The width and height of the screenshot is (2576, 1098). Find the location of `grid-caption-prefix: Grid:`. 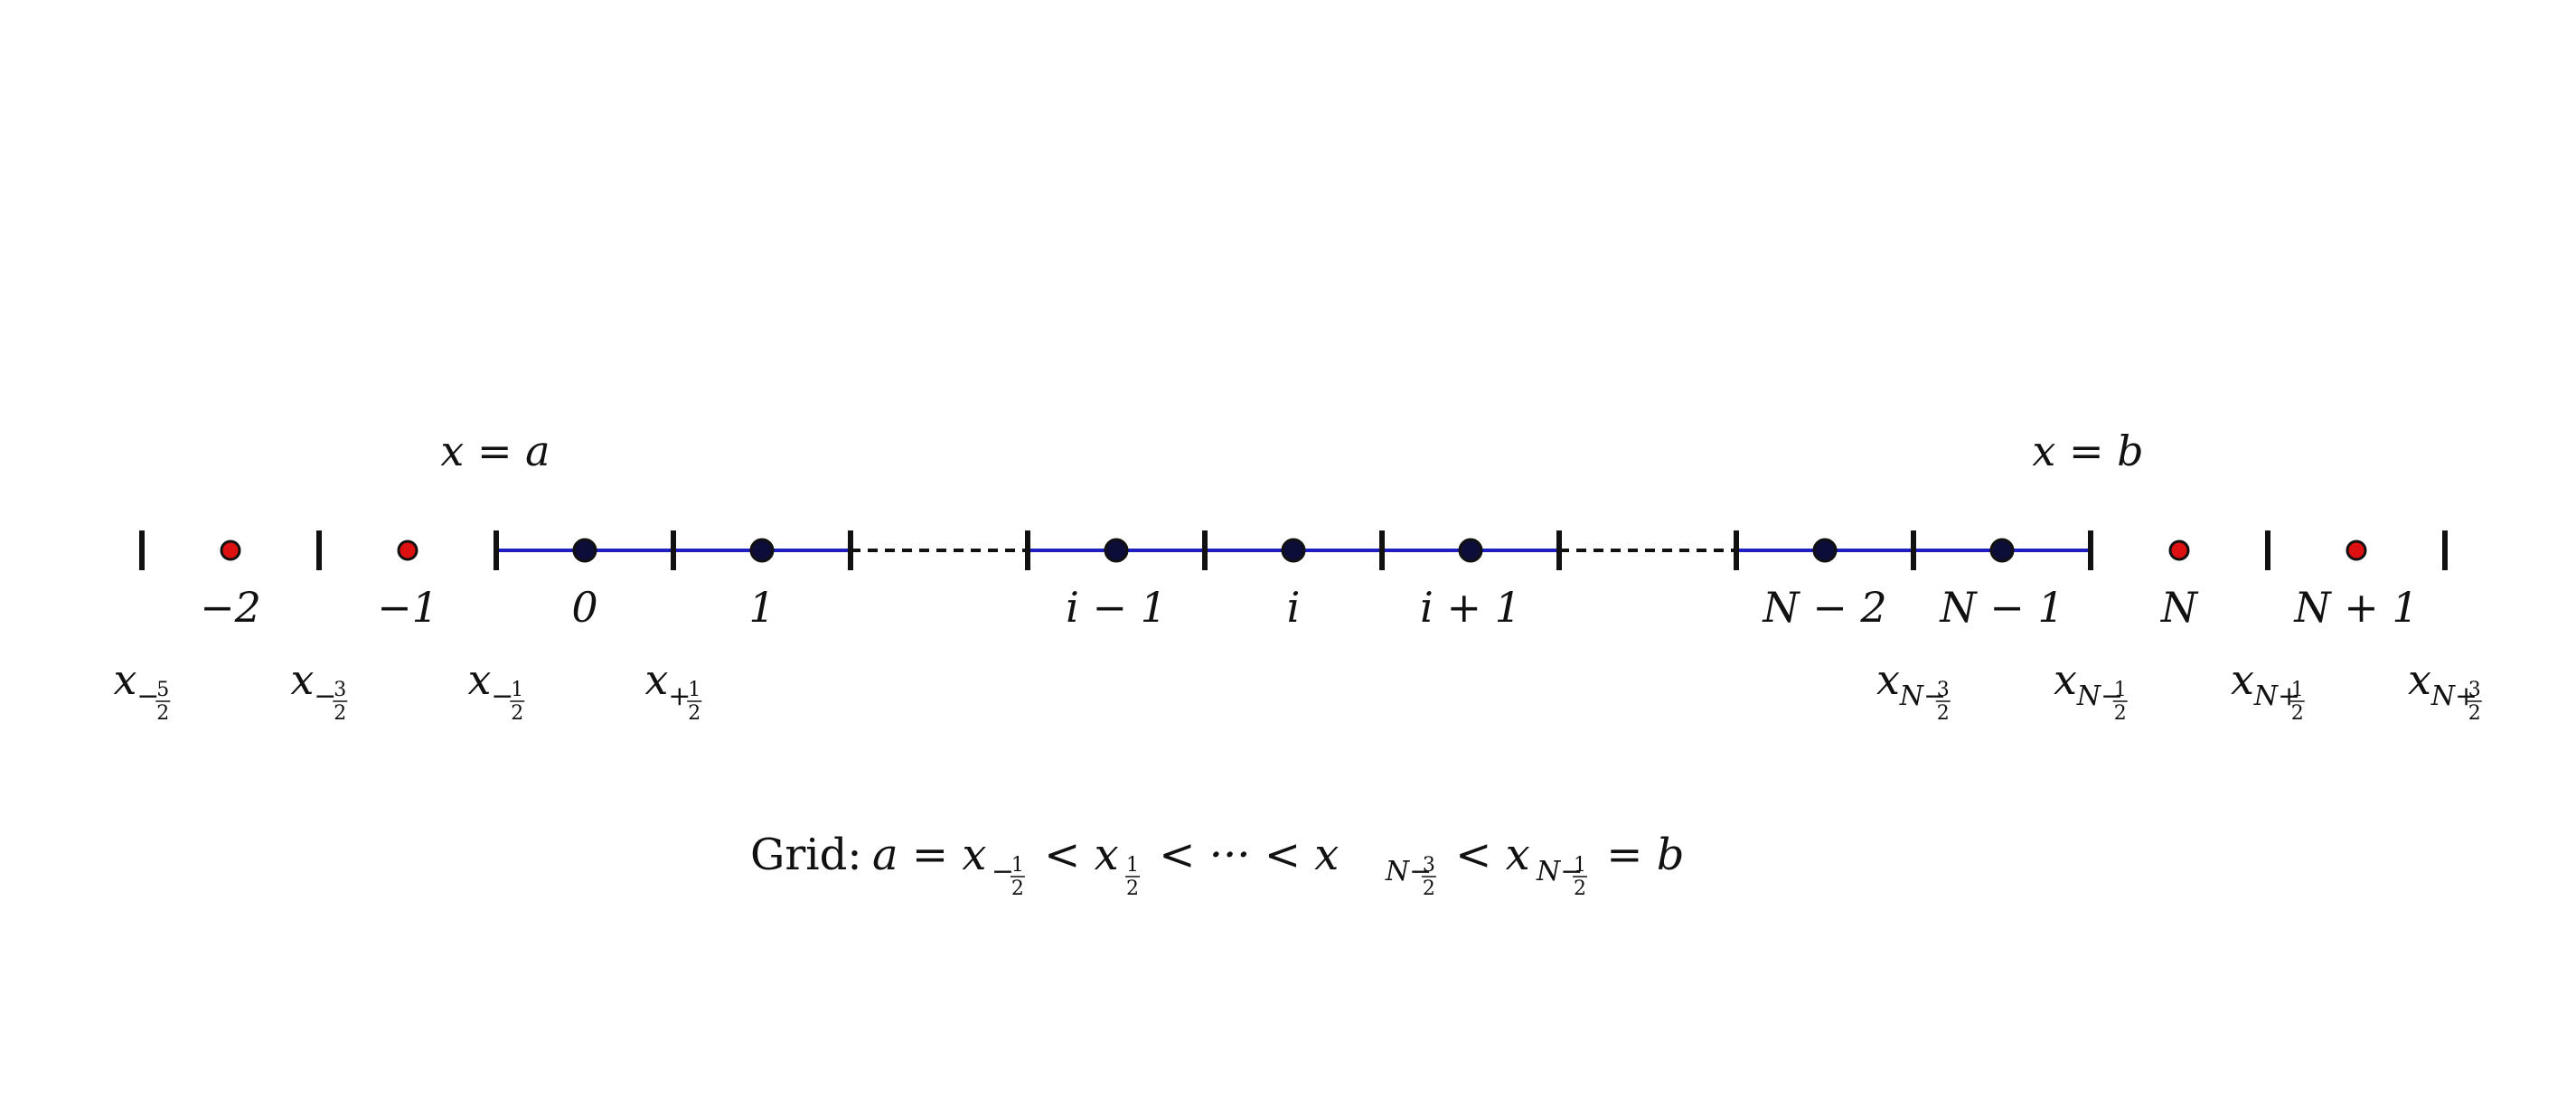

grid-caption-prefix: Grid: is located at coordinates (806, 855).